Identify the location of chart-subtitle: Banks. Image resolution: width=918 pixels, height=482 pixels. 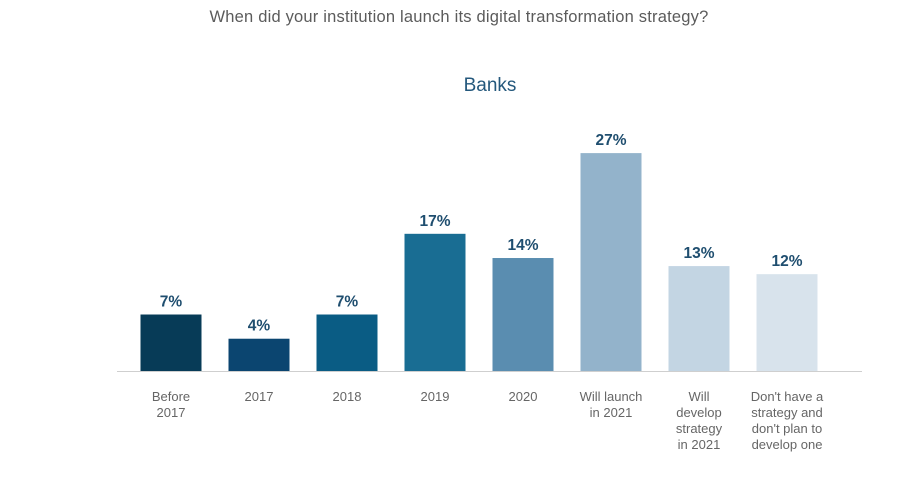
(490, 85).